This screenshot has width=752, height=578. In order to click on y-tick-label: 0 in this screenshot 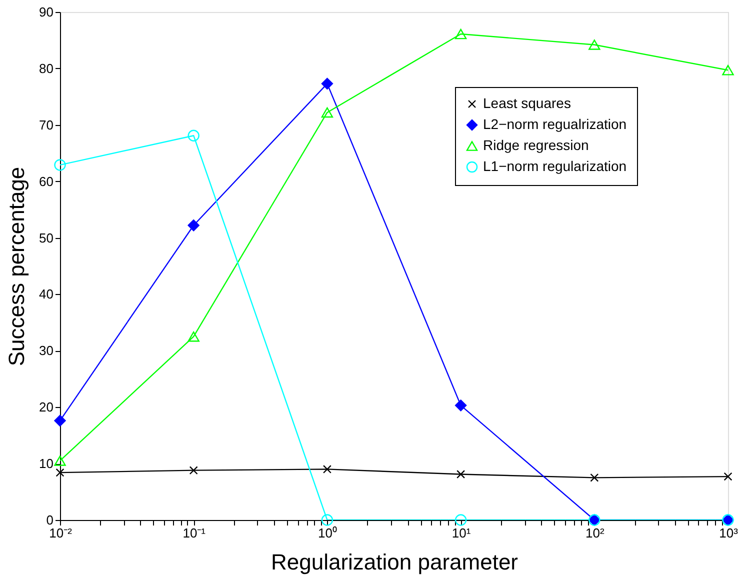, I will do `click(50, 520)`.